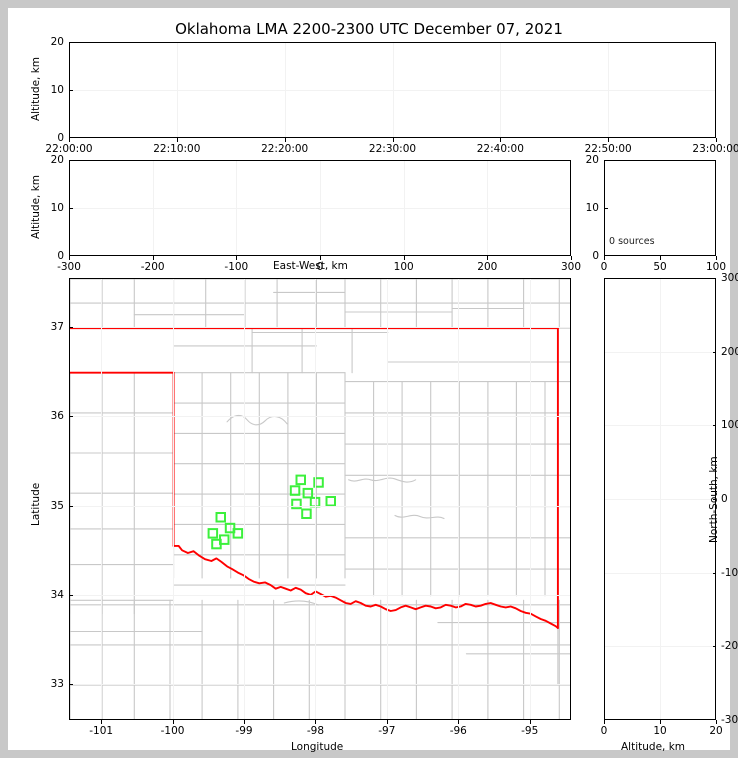  I want to click on x-tick-label: 23:00:00, so click(715, 149).